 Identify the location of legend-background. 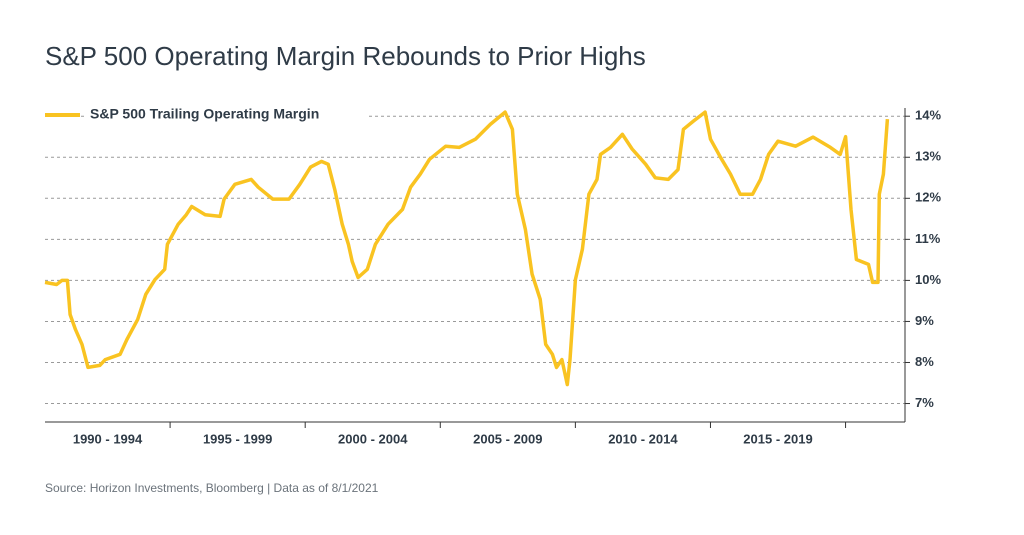
(226, 115).